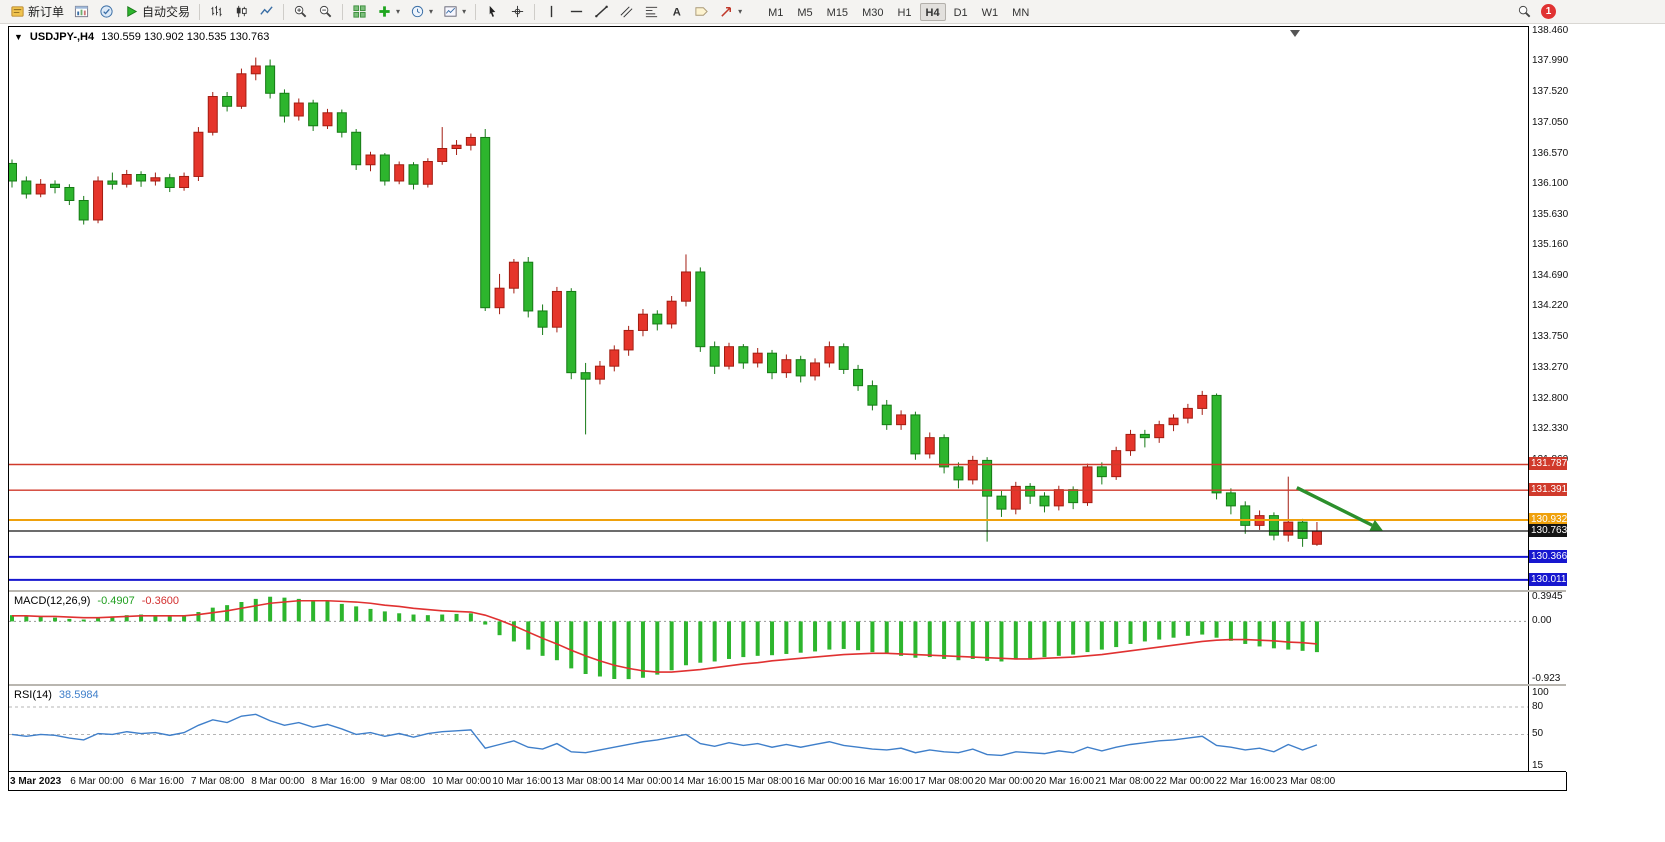 This screenshot has height=842, width=1665. Describe the element at coordinates (805, 12) in the screenshot. I see `timeframe-button-m5: M5` at that location.